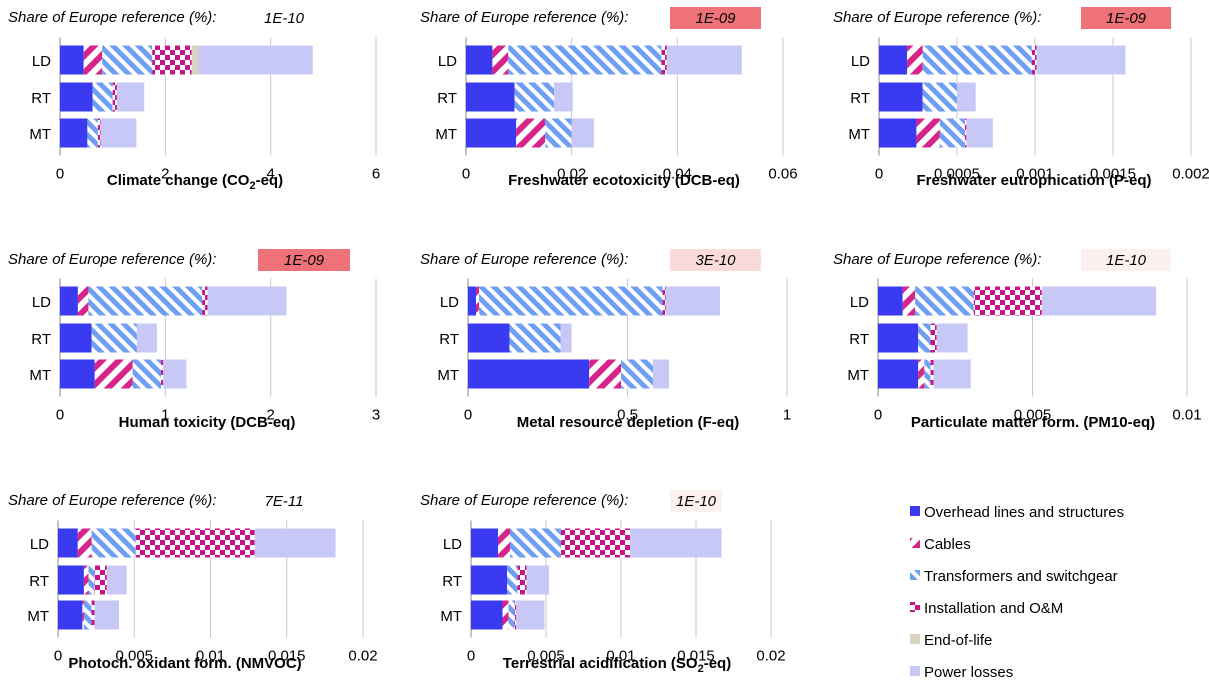 This screenshot has width=1209, height=700. What do you see at coordinates (993, 608) in the screenshot?
I see `legend-label: Installation and O&M` at bounding box center [993, 608].